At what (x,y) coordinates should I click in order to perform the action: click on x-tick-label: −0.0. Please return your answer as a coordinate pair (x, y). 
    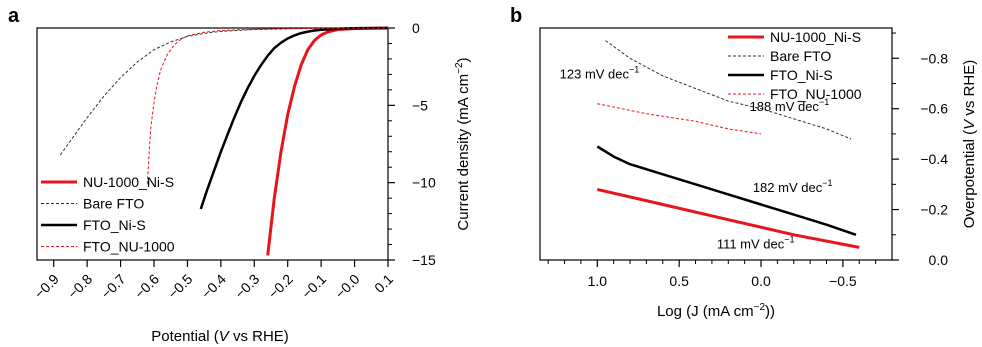
    Looking at the image, I should click on (347, 286).